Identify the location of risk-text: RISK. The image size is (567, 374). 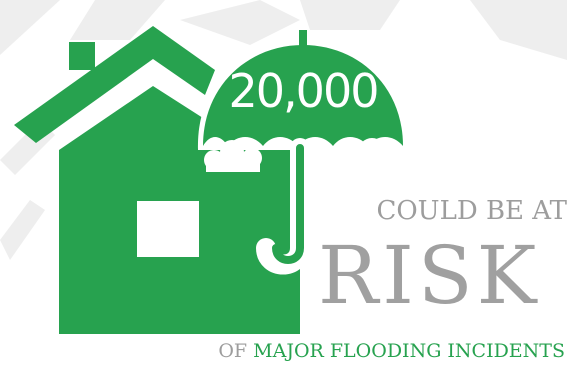
(429, 275).